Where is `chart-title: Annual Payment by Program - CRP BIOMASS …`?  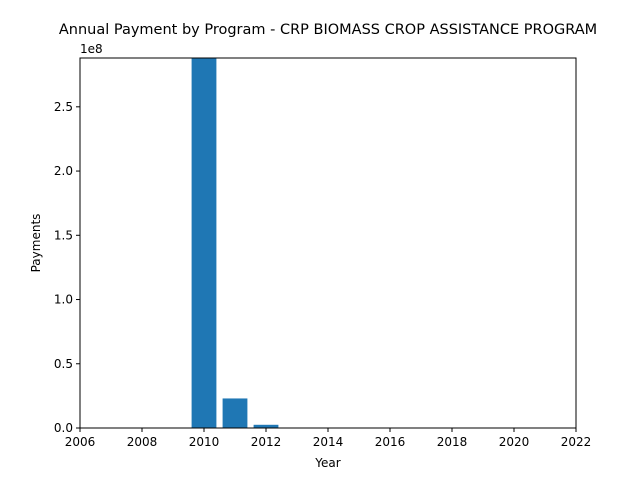
chart-title: Annual Payment by Program - CRP BIOMASS … is located at coordinates (328, 30).